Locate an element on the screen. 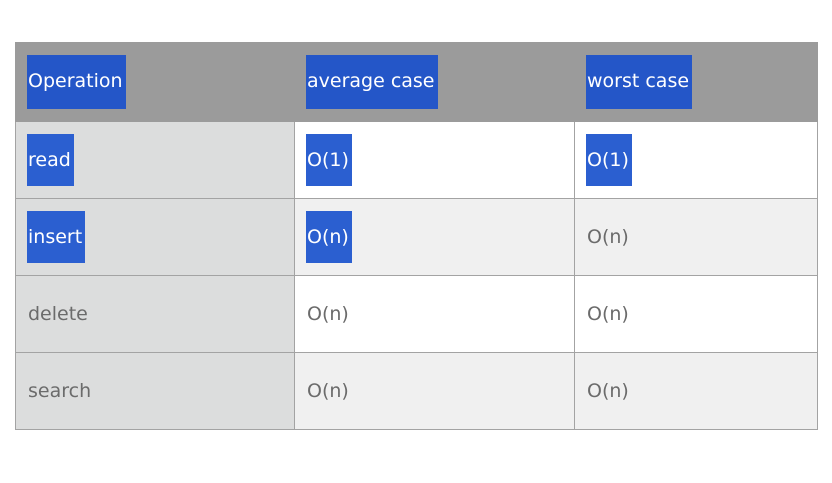 The height and width of the screenshot is (483, 832). cell-operation: insert is located at coordinates (155, 237).